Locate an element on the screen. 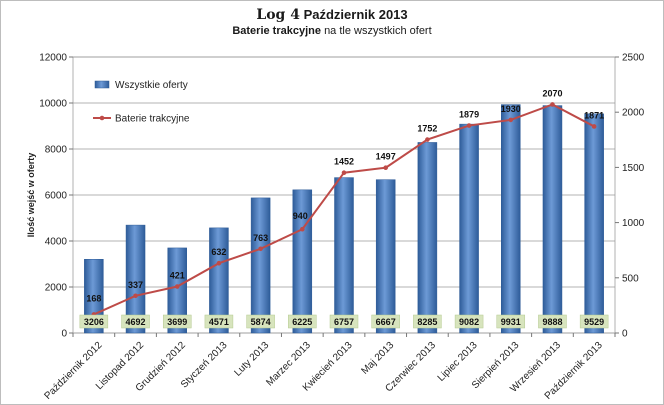 Image resolution: width=664 pixels, height=405 pixels. bar-data-label: 3206 is located at coordinates (94, 322).